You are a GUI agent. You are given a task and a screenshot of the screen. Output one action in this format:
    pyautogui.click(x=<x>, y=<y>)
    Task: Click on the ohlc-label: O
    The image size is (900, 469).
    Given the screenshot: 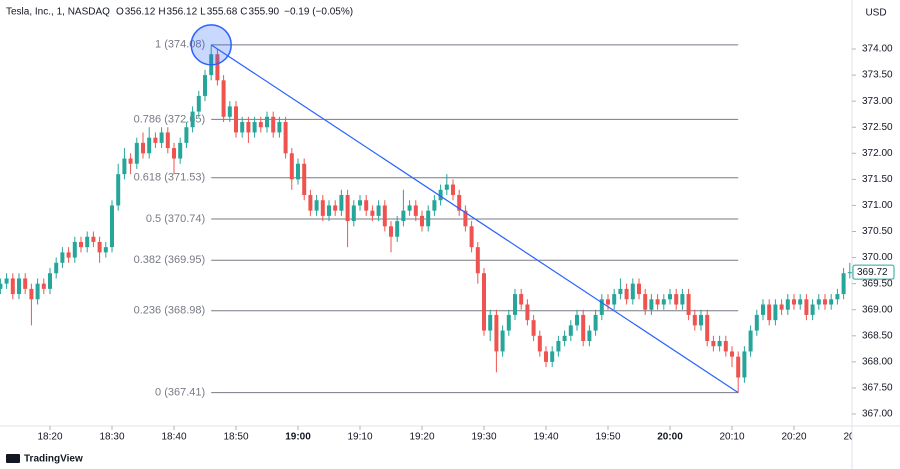 What is the action you would take?
    pyautogui.click(x=120, y=12)
    